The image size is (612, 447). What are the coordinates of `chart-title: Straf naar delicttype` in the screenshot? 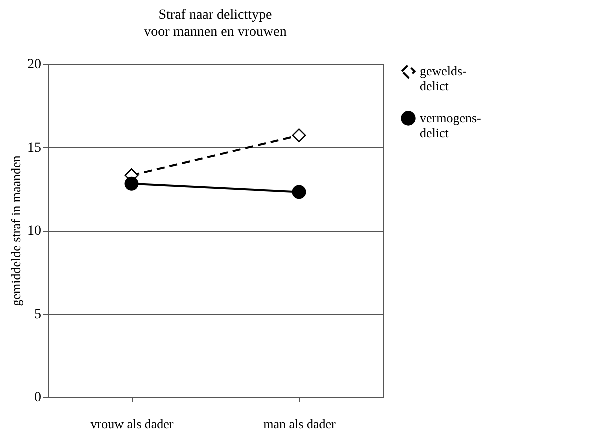 It's located at (215, 15).